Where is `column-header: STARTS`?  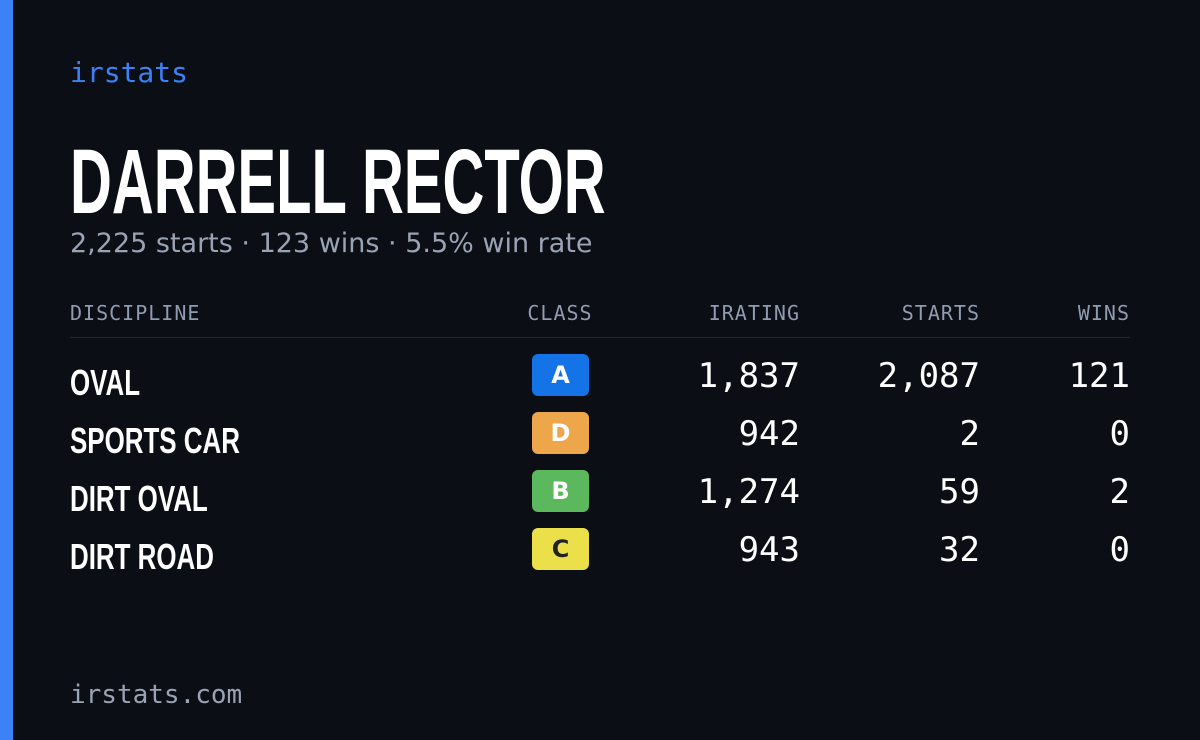 column-header: STARTS is located at coordinates (940, 313).